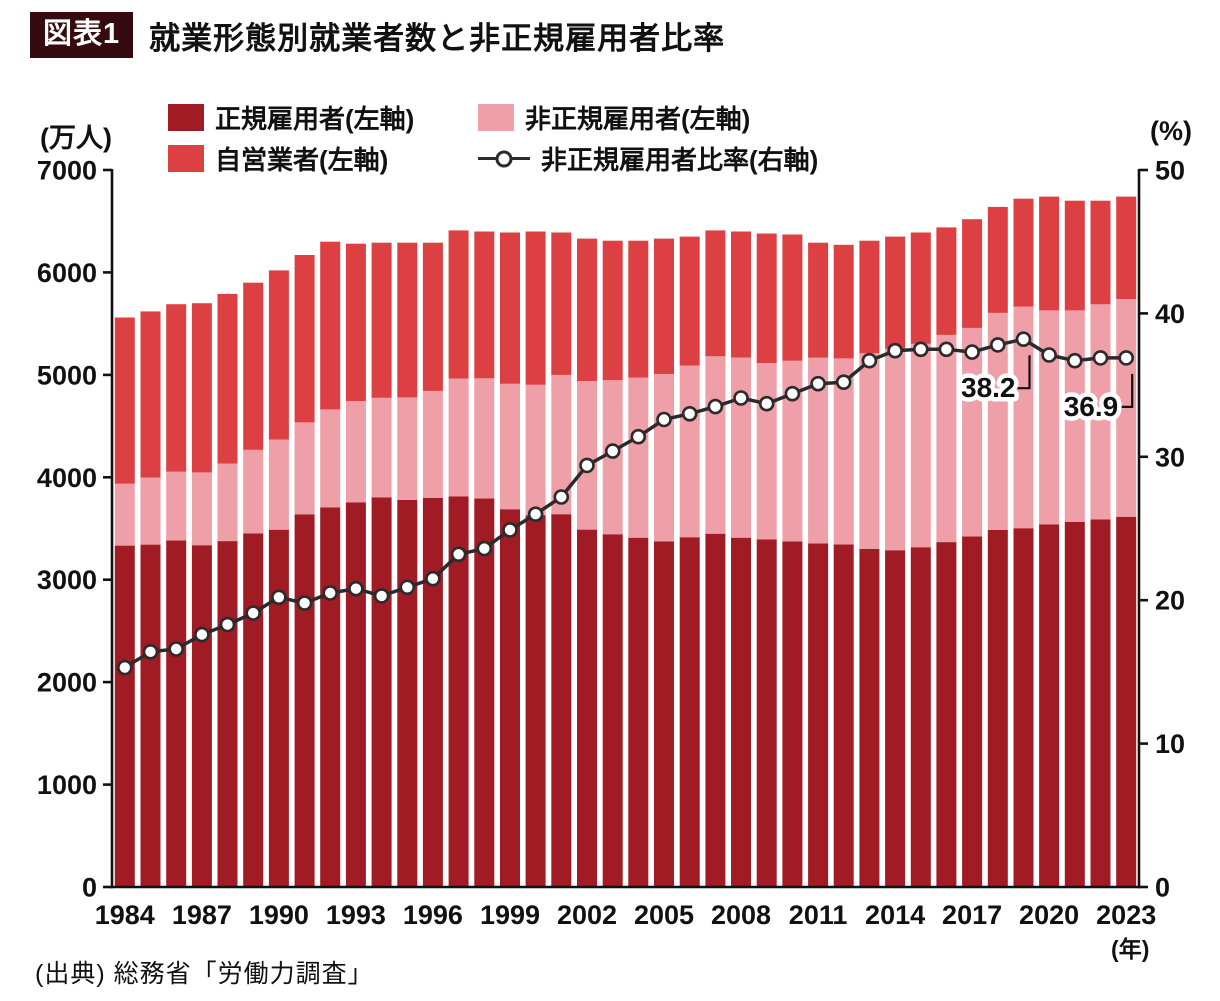 This screenshot has width=1220, height=1001. Describe the element at coordinates (186, 158) in the screenshot. I see `legend-swatch-selfemployed` at that location.